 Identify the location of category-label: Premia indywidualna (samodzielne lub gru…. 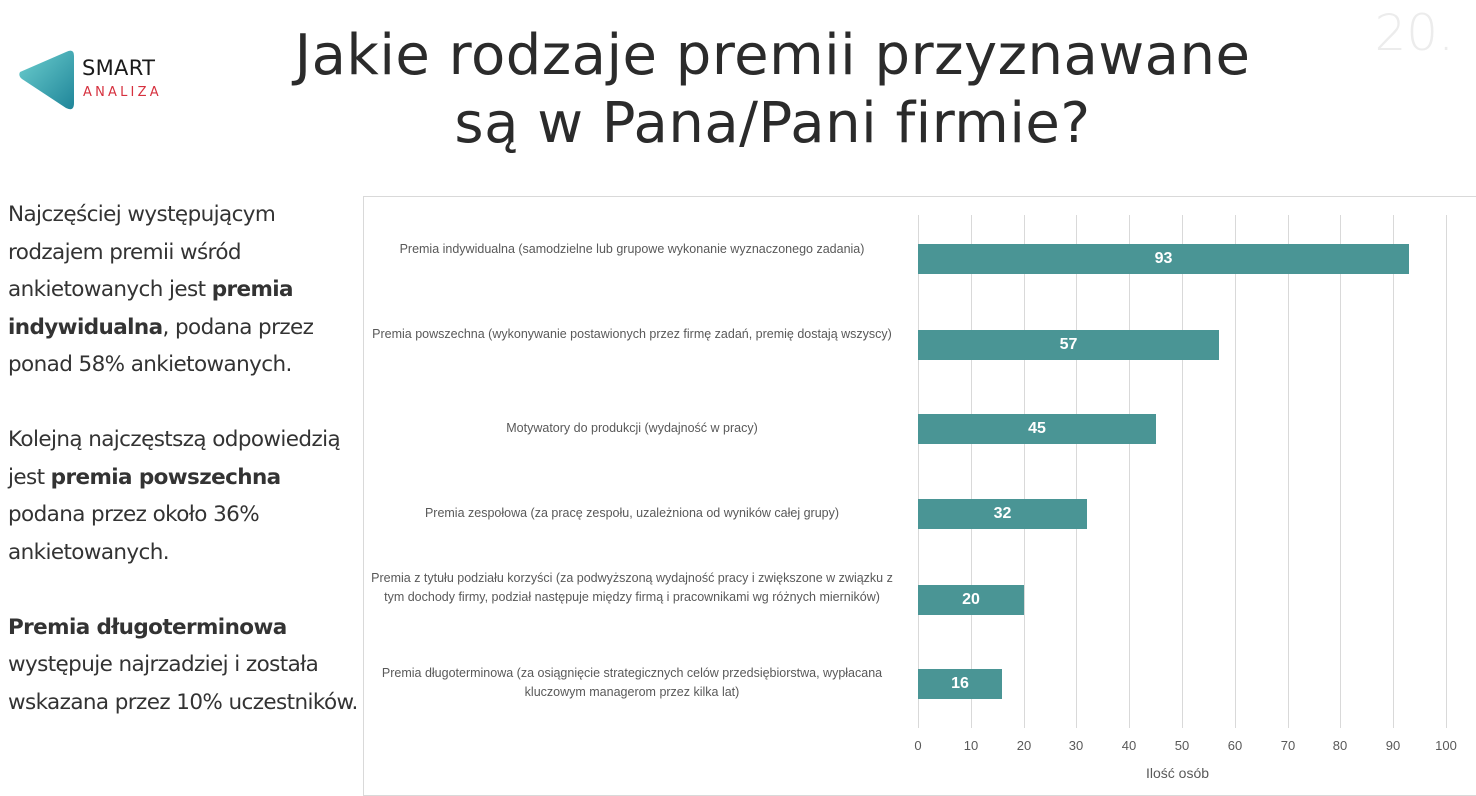
(632, 249).